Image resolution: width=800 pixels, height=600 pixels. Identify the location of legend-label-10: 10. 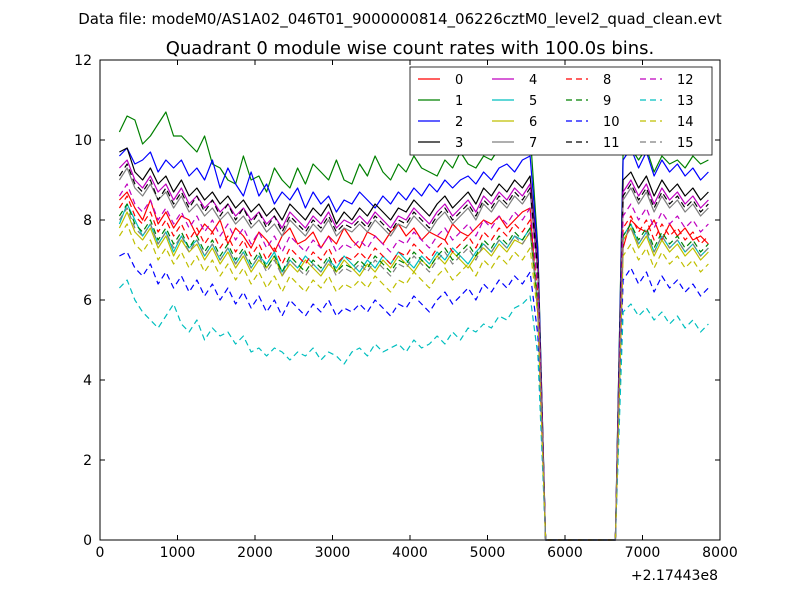
(611, 122).